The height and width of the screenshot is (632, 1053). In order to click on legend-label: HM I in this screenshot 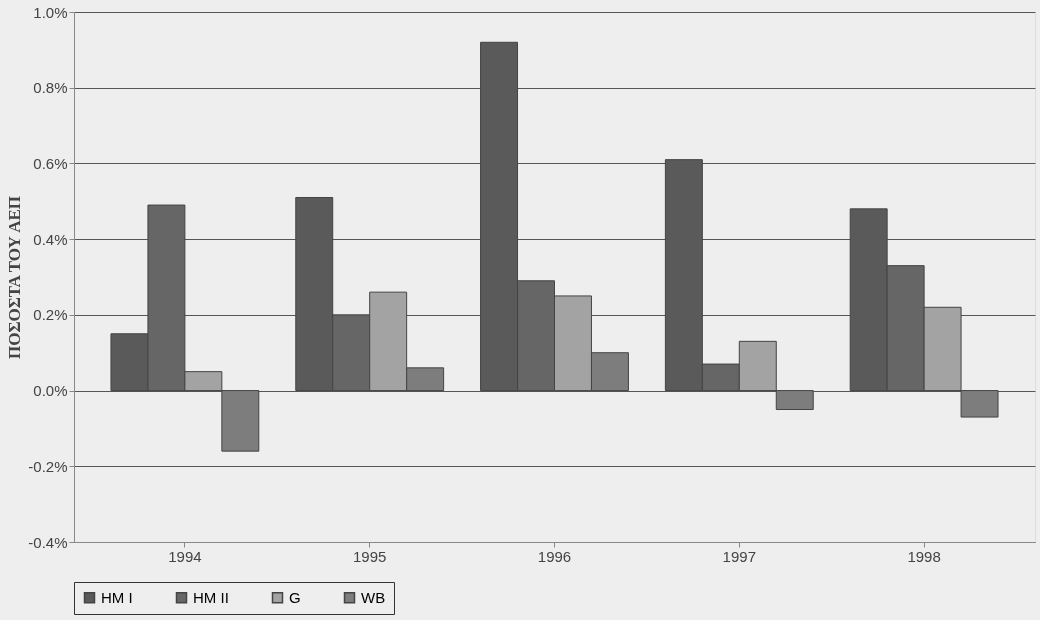, I will do `click(117, 597)`.